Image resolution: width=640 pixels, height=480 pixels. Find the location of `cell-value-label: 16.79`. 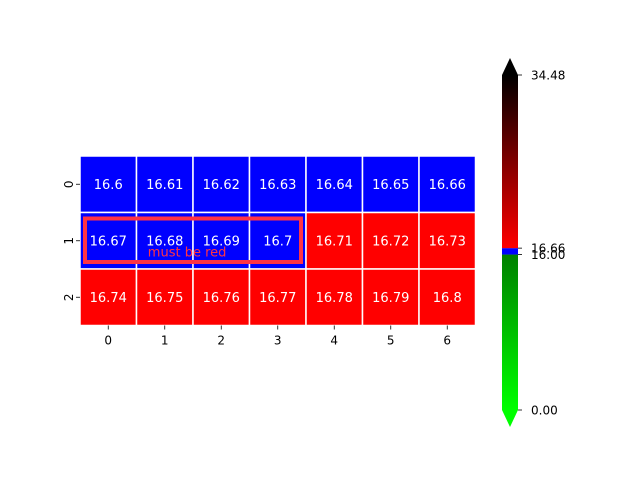

cell-value-label: 16.79 is located at coordinates (390, 298).